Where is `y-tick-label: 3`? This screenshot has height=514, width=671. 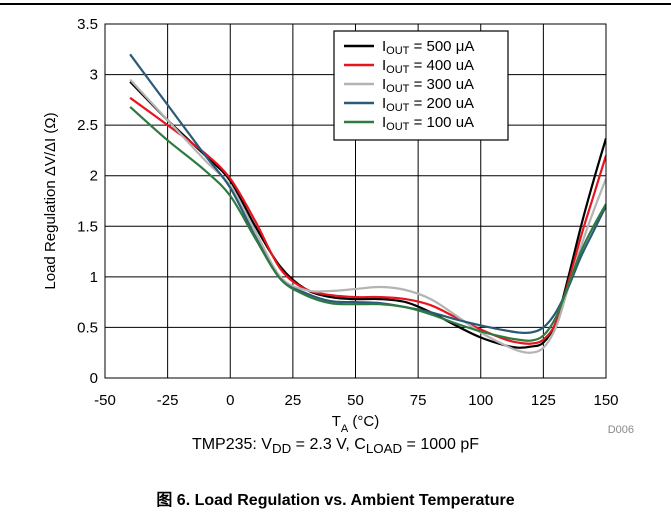
y-tick-label: 3 is located at coordinates (94, 75).